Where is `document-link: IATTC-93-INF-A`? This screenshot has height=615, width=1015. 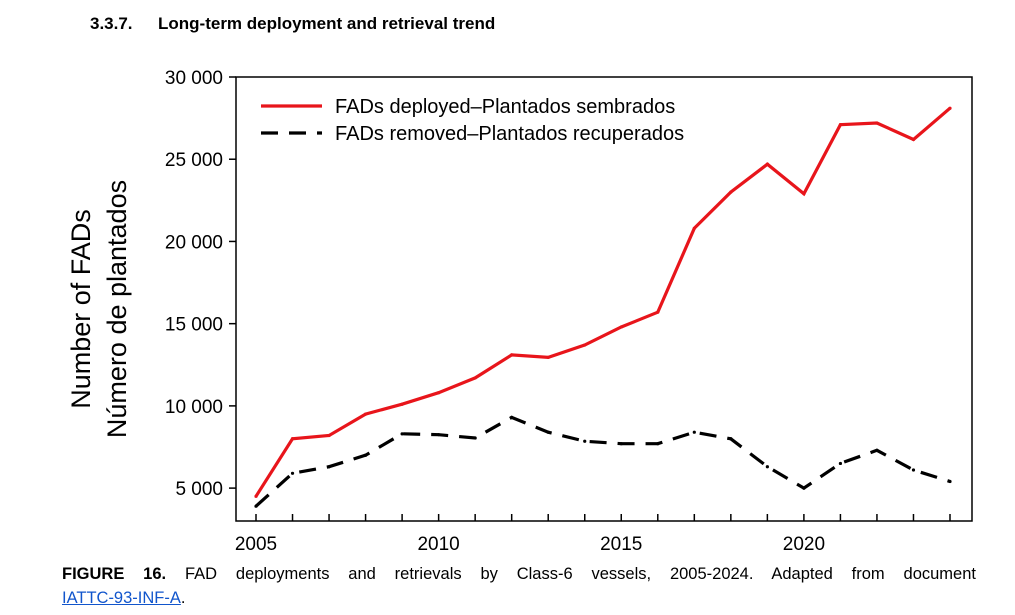
document-link: IATTC-93-INF-A is located at coordinates (121, 598).